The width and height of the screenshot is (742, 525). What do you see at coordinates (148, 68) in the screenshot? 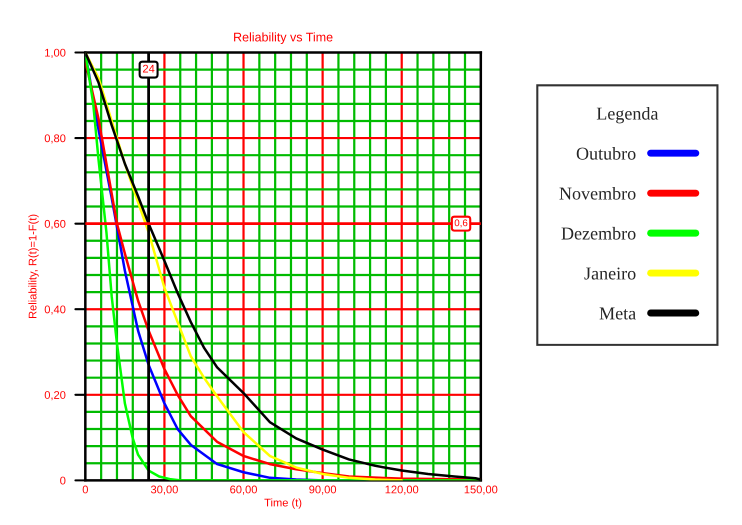
I see `ref-line-label: 24` at bounding box center [148, 68].